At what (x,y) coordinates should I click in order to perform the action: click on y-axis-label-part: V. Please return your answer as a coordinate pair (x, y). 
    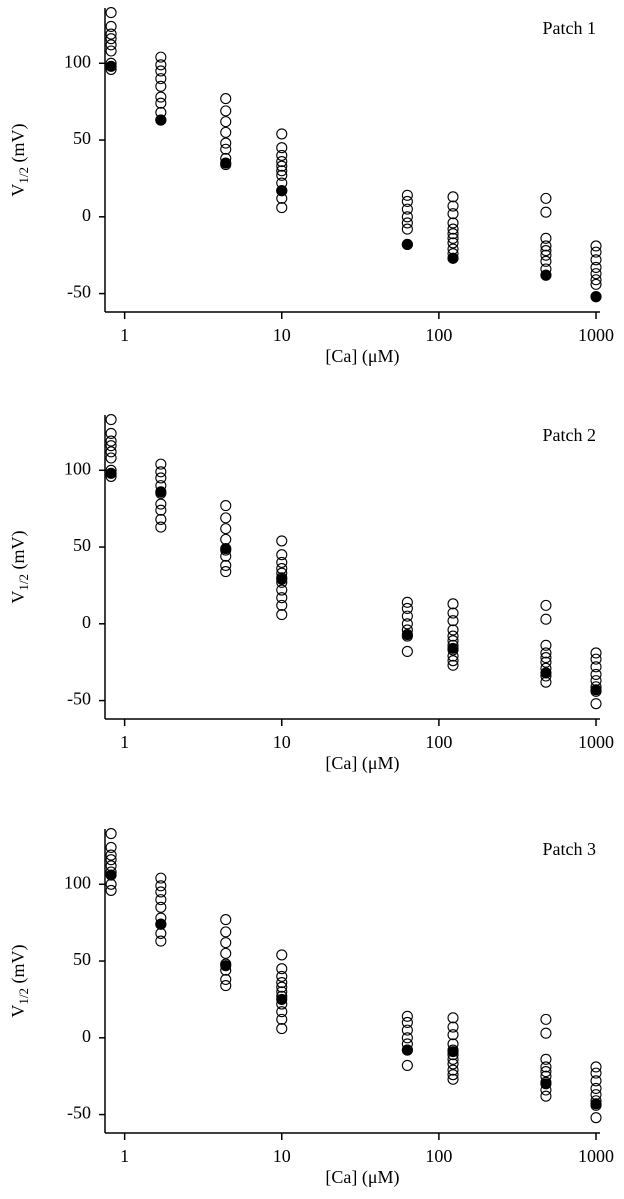
    Looking at the image, I should click on (18, 597).